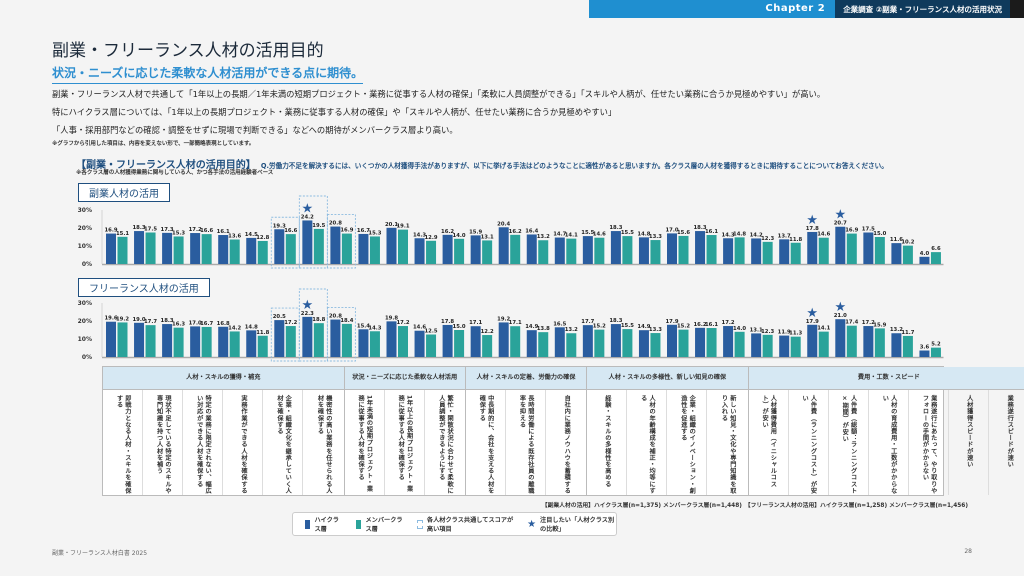 The height and width of the screenshot is (576, 1024). Describe the element at coordinates (335, 317) in the screenshot. I see `bar-value-label: 20.8` at that location.